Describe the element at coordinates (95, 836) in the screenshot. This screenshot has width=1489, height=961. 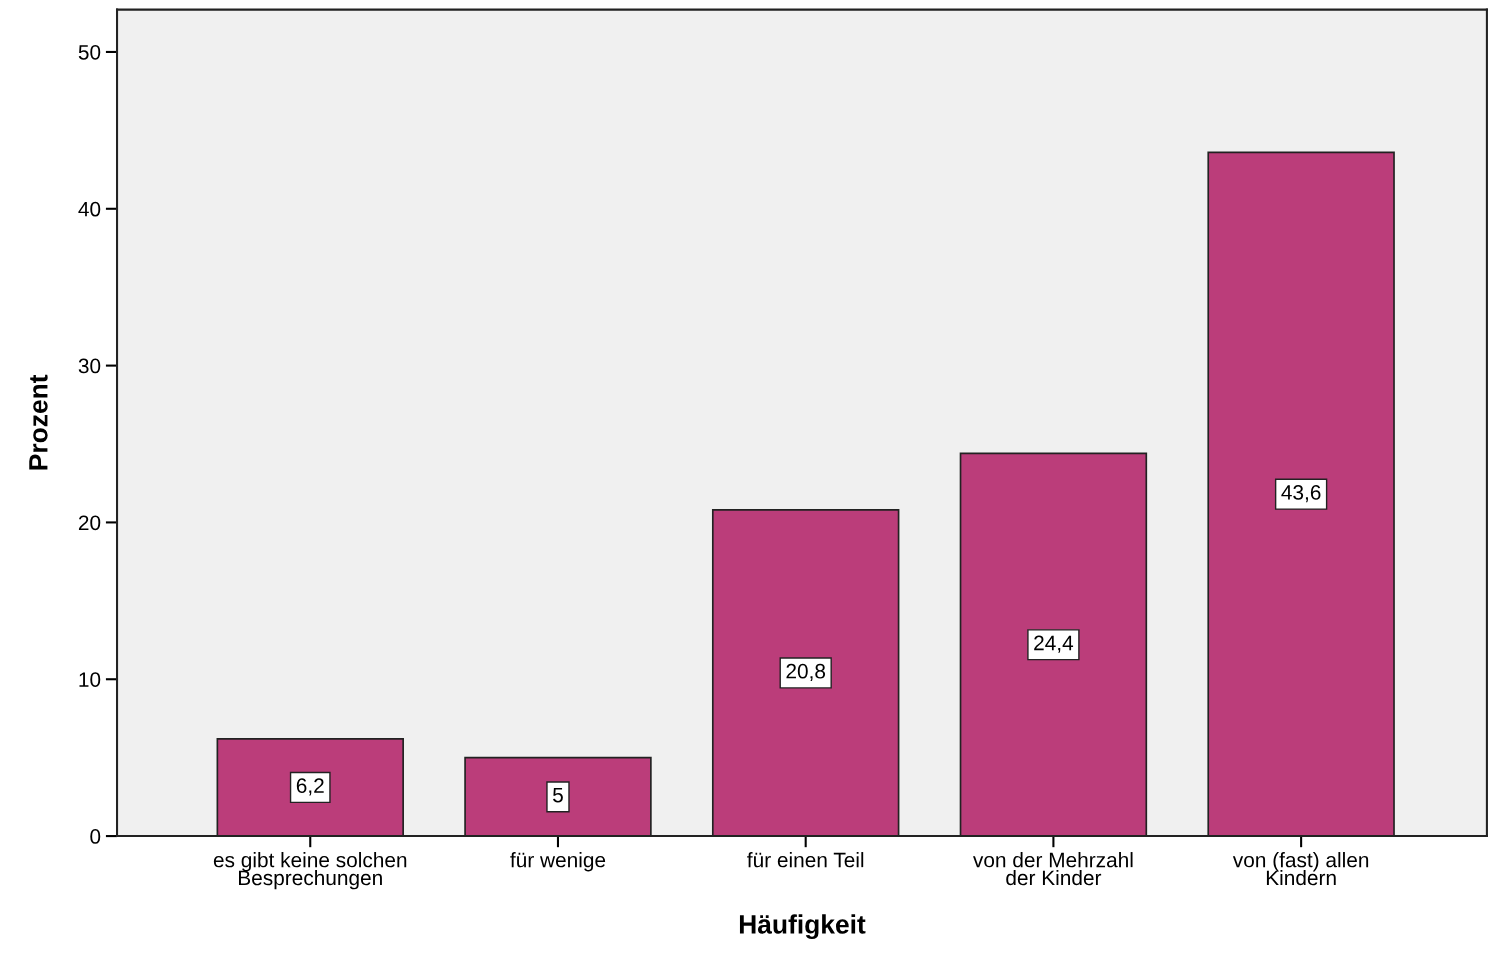
I see `y-tick-label: 0` at that location.